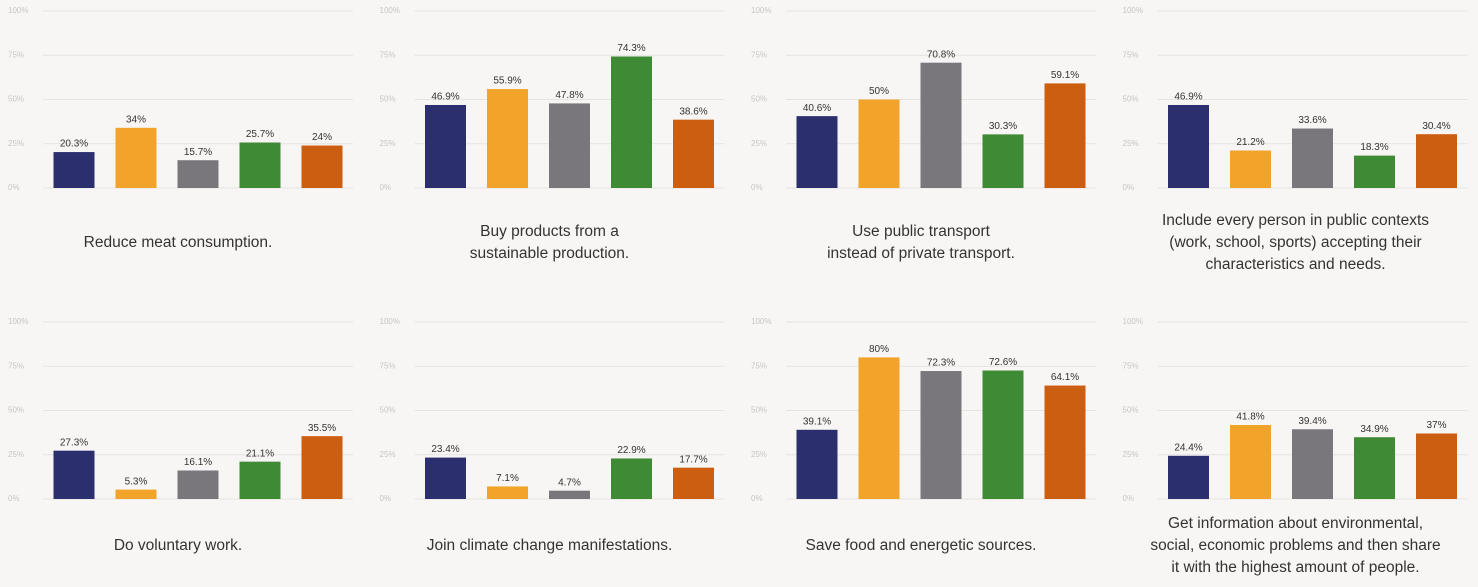  Describe the element at coordinates (1065, 377) in the screenshot. I see `value-label: 64.1%` at that location.